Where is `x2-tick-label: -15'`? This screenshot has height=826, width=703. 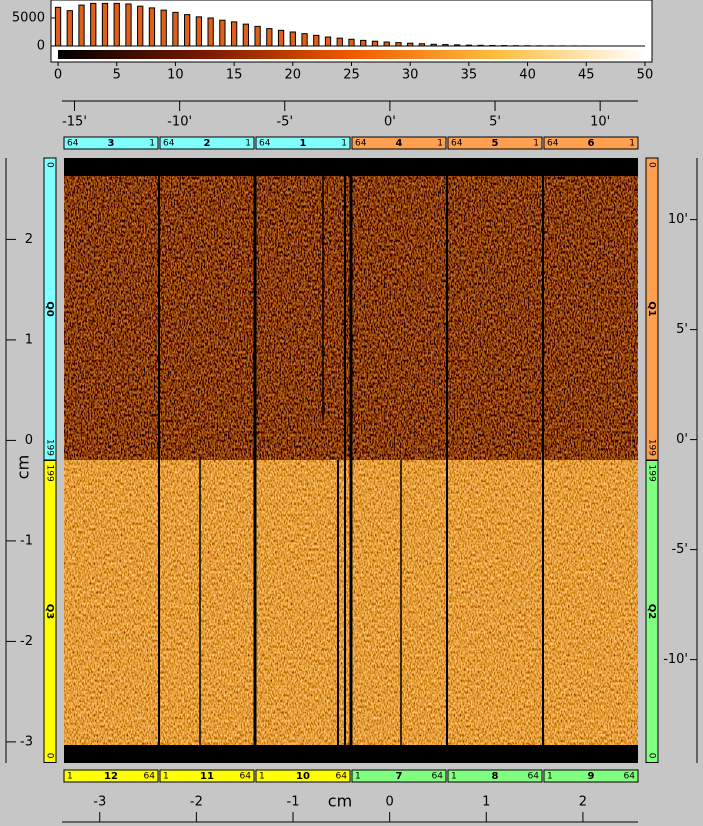 x2-tick-label: -15' is located at coordinates (74, 122).